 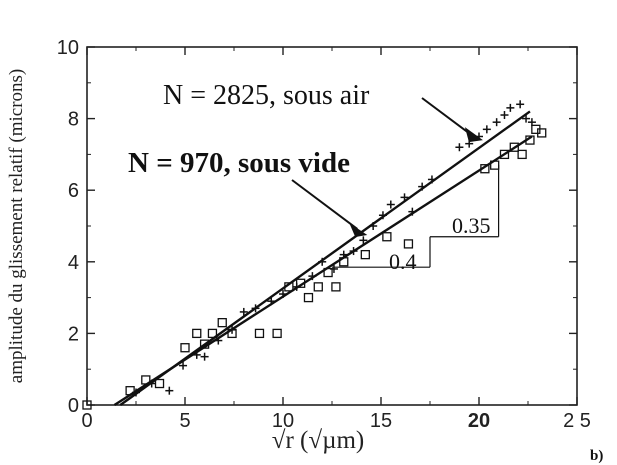 I want to click on x-tick-label: 0, so click(x=86, y=421).